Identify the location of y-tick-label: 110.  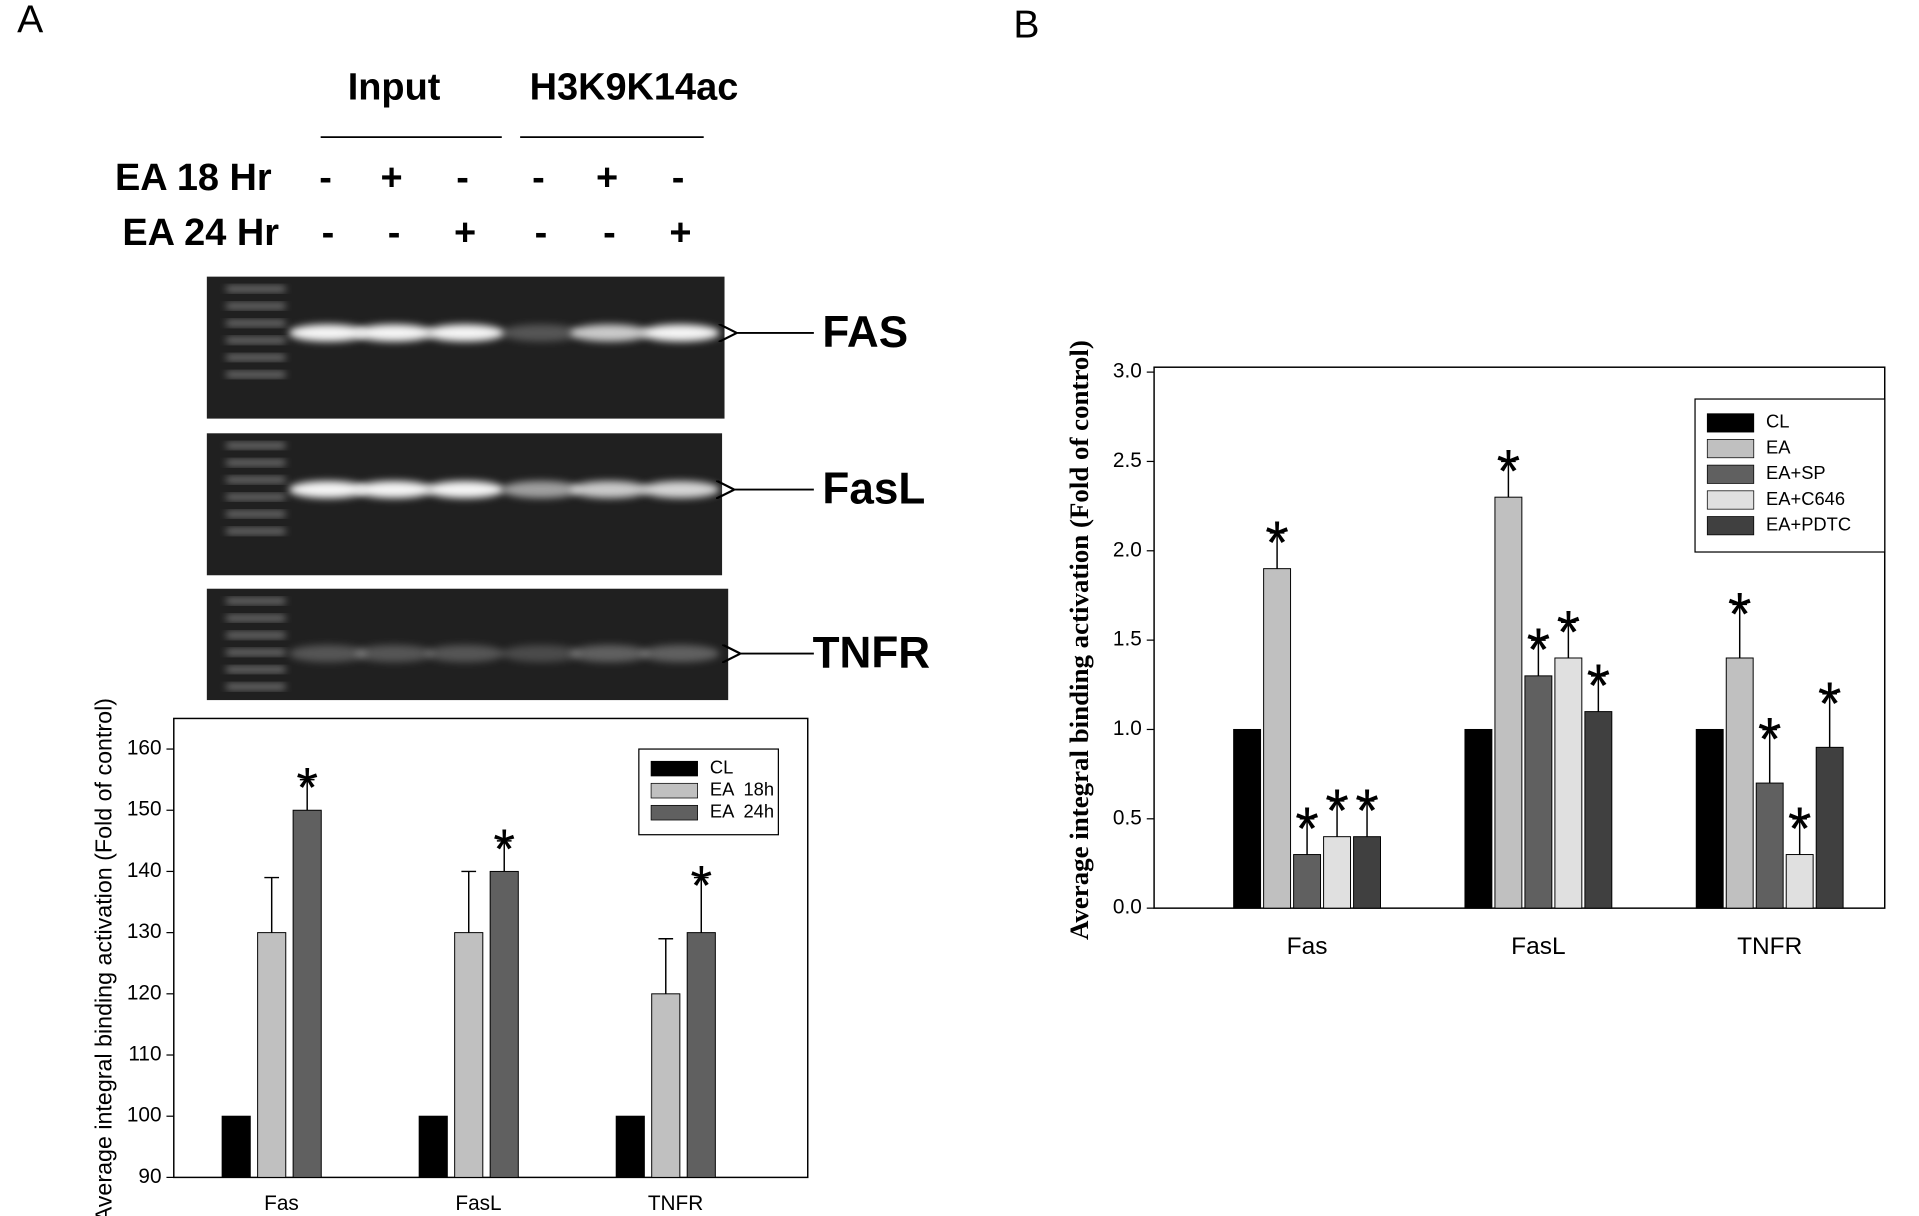
(144, 1054).